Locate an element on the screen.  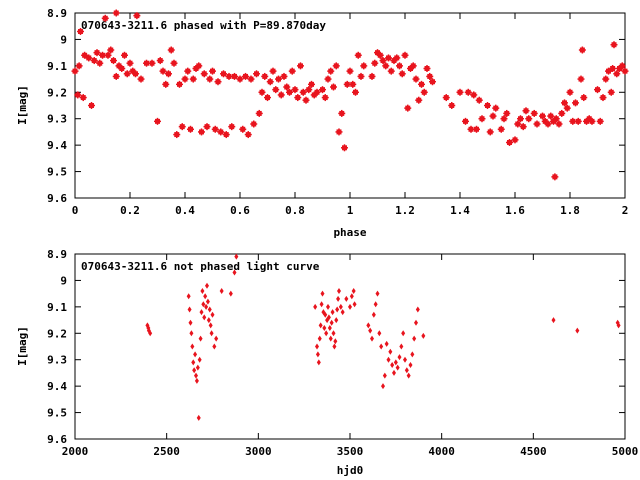
phased-x-tick-label: 2 is located at coordinates (625, 210).